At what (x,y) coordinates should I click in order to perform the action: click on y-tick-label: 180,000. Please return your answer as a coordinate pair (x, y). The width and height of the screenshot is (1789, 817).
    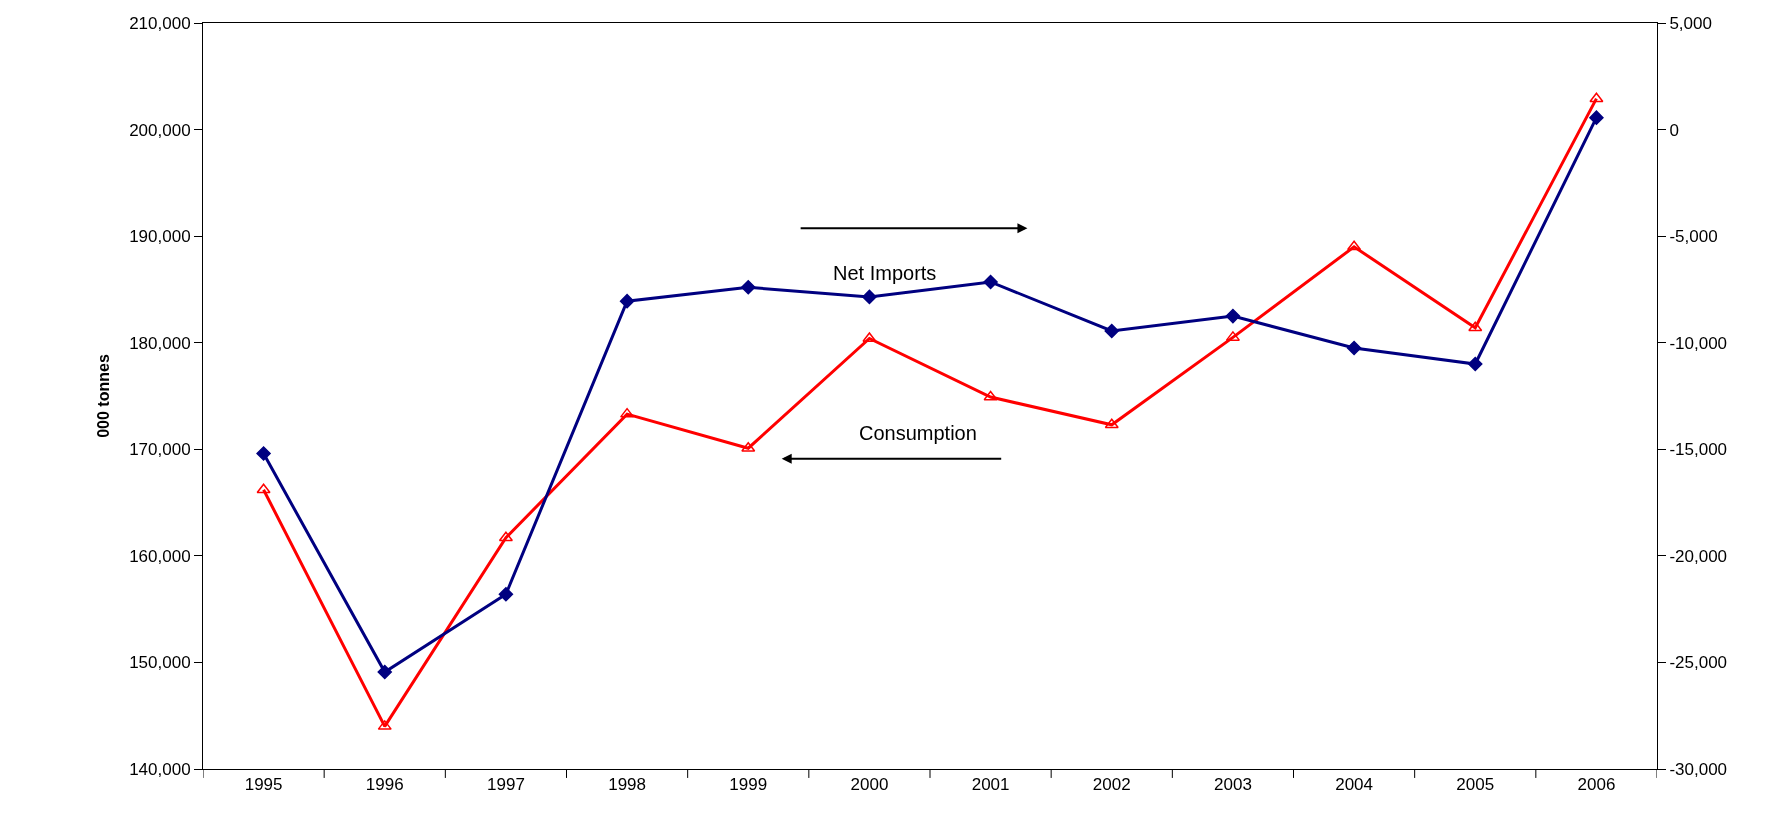
    Looking at the image, I should click on (160, 343).